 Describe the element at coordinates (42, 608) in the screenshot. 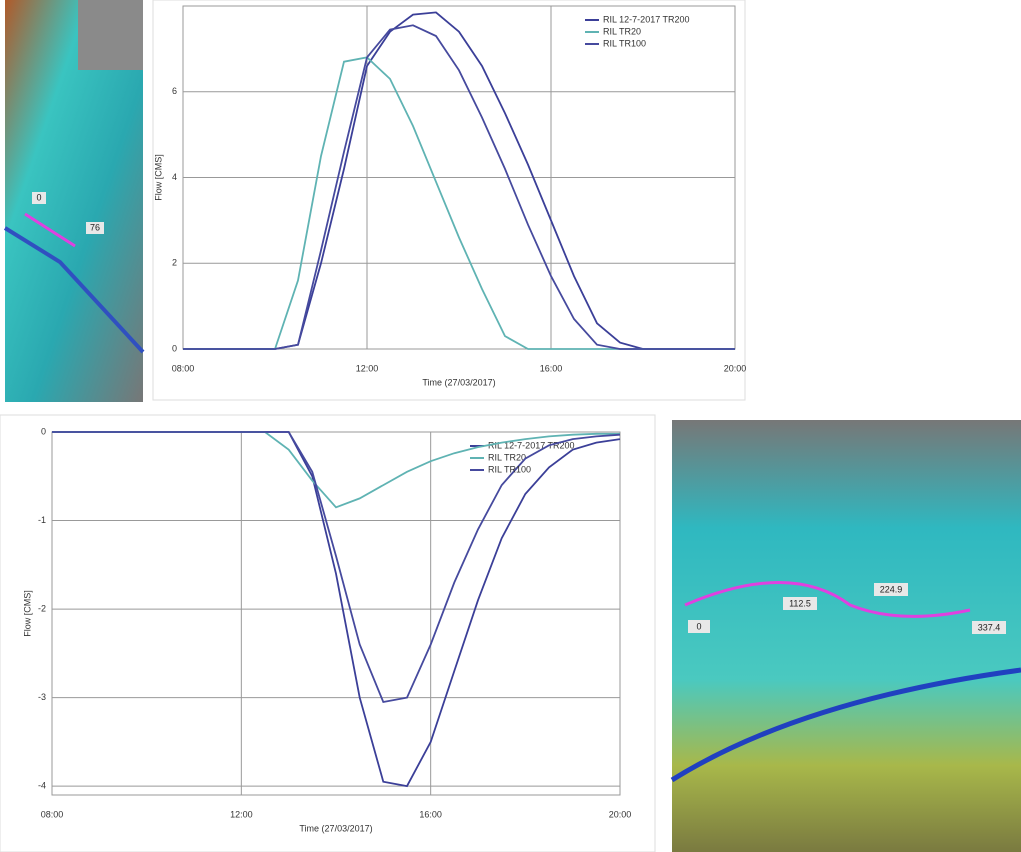

I see `y-tick-label: -2` at that location.